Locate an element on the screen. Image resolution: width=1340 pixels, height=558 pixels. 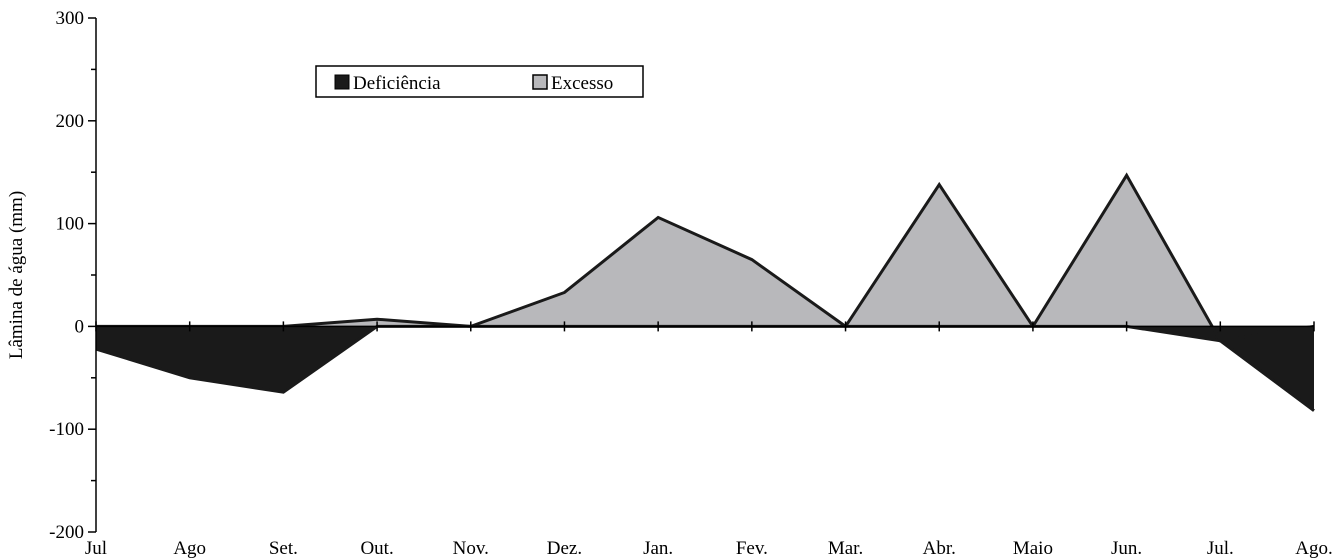
y-axis-title: Lâmina de água (mm) is located at coordinates (16, 275).